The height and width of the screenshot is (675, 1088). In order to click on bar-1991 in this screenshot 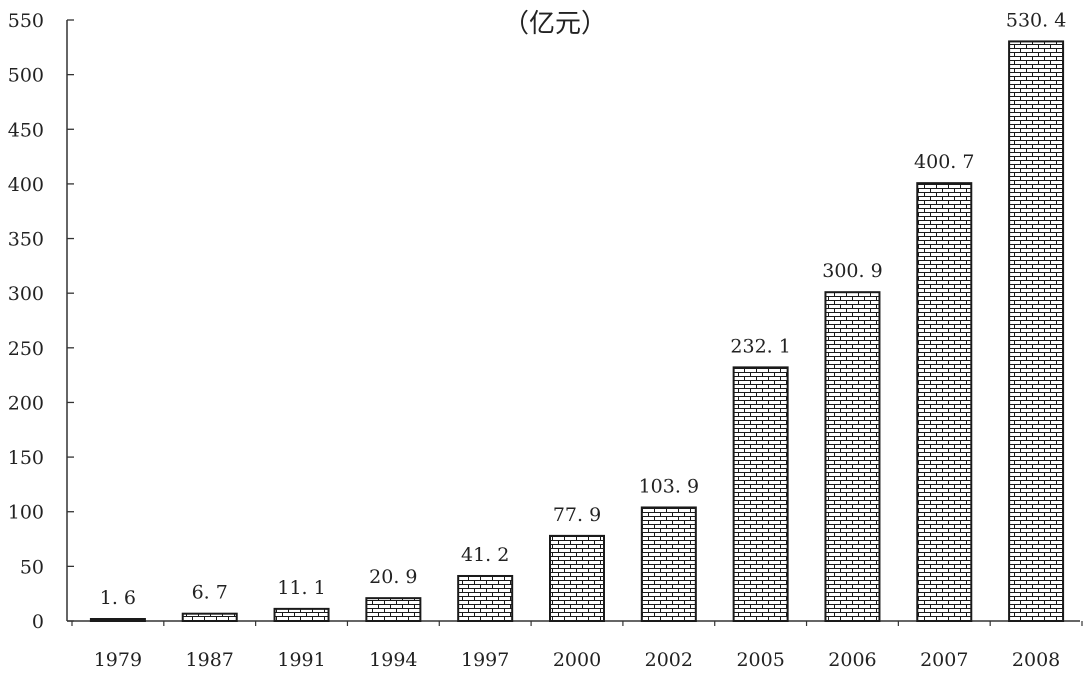, I will do `click(301, 614)`.